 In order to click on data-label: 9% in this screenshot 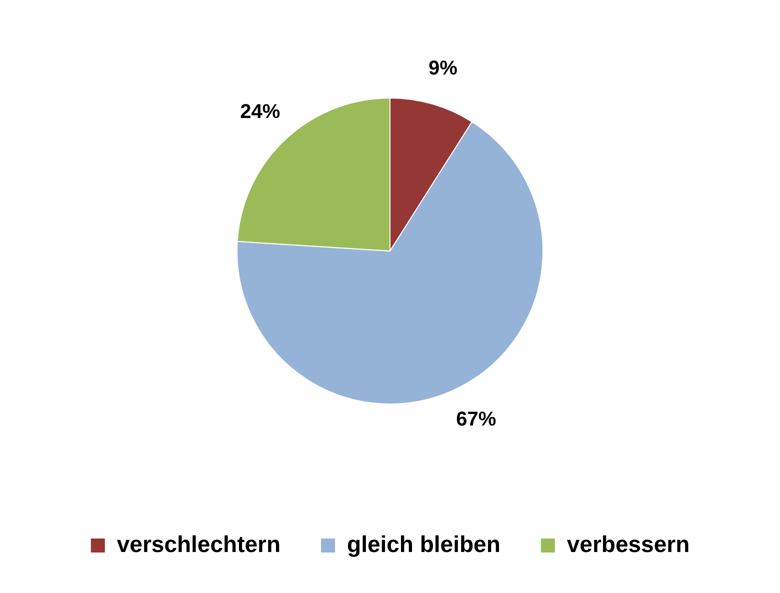, I will do `click(443, 68)`.